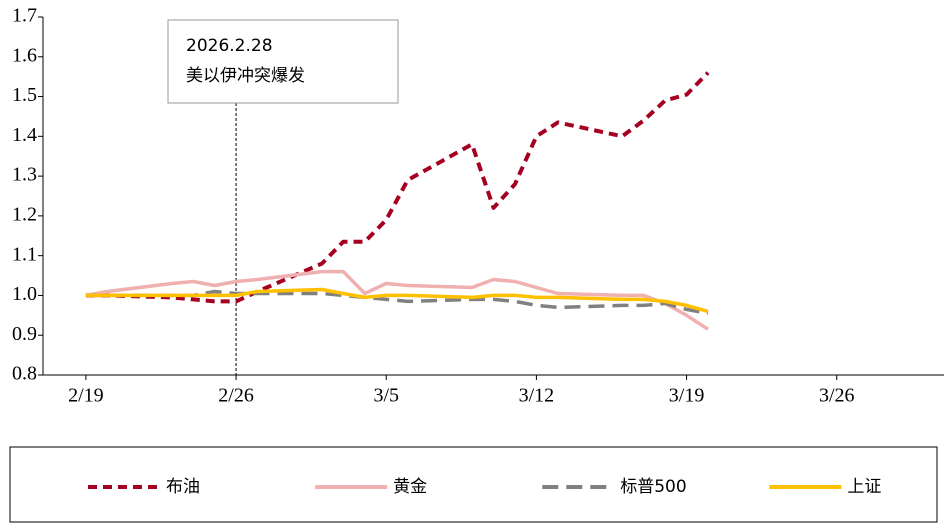  I want to click on series-line, so click(397, 300).